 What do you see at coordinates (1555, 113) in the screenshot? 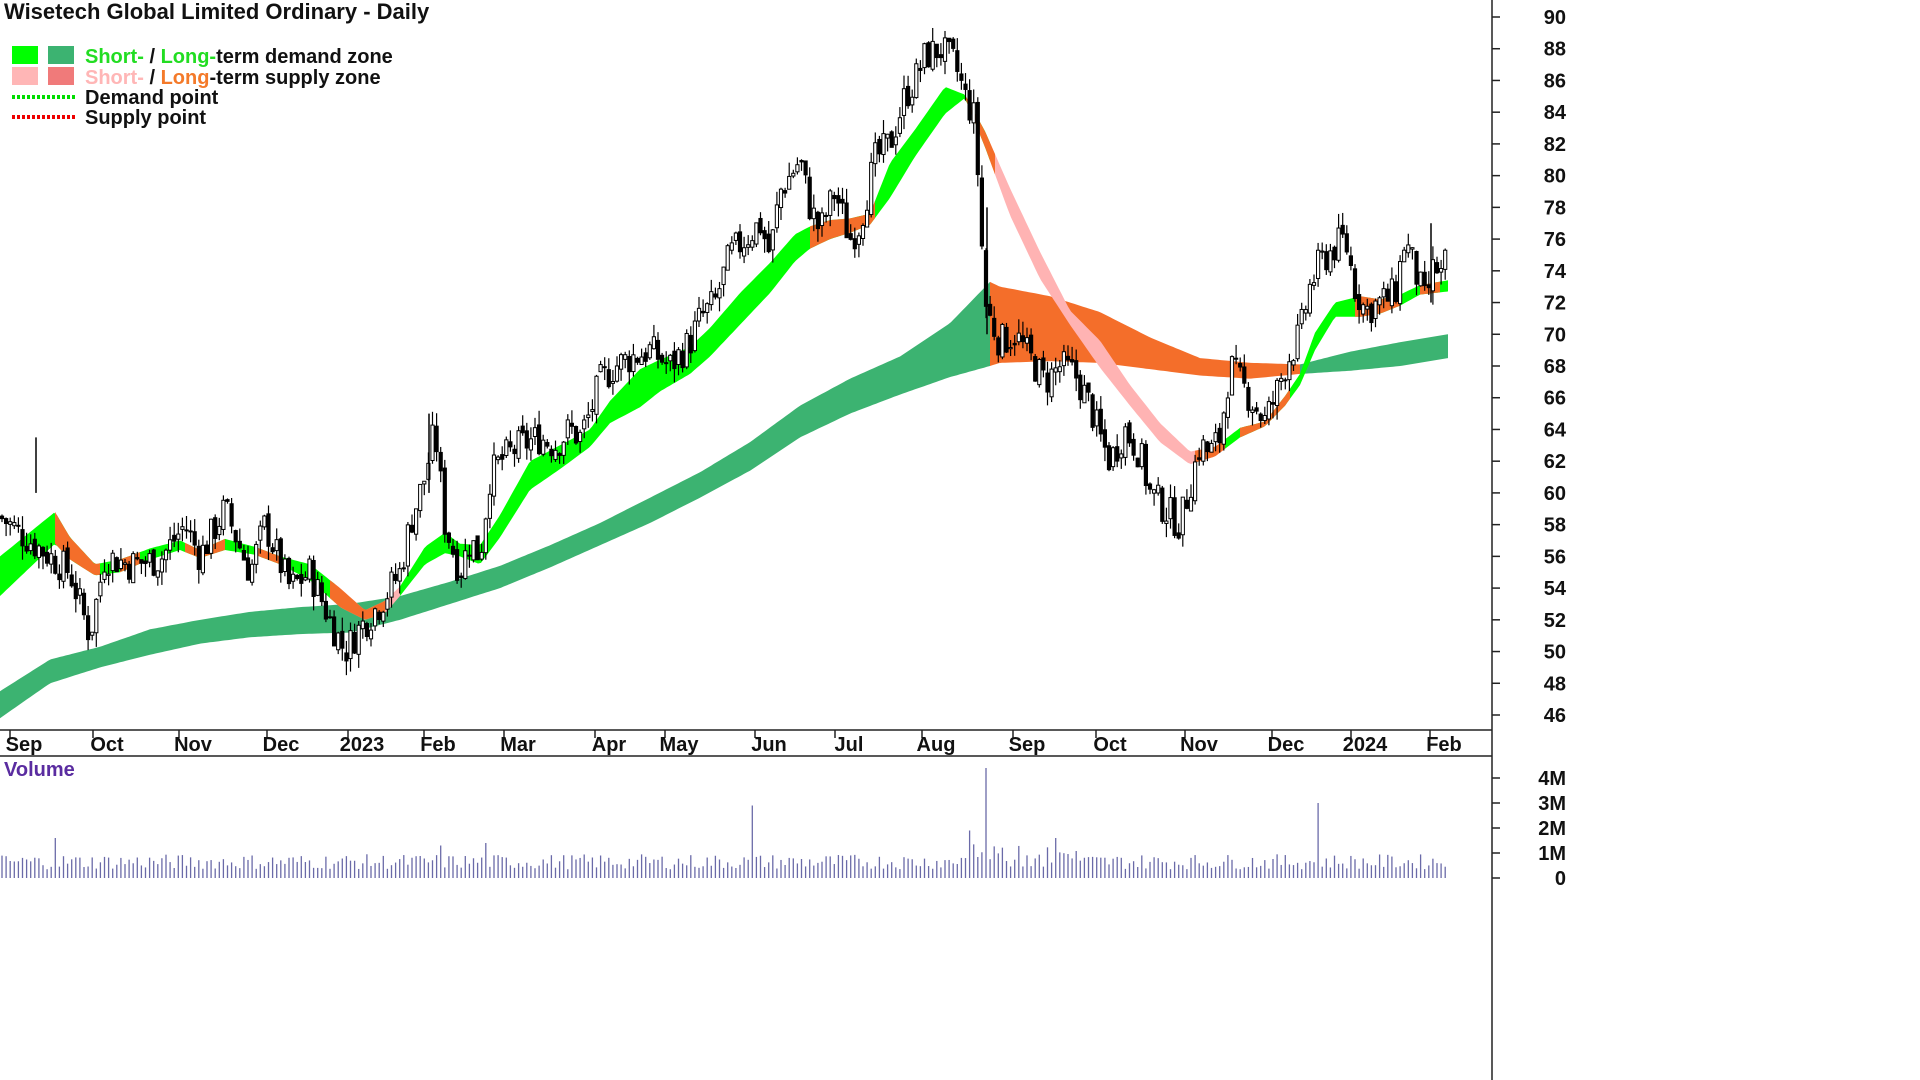
I see `y-tick-label: 84` at bounding box center [1555, 113].